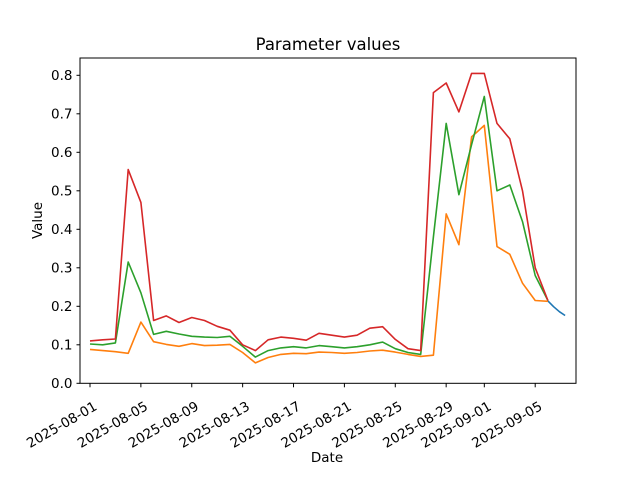  I want to click on y-axis-ticks: 0.0 0.1 0.2 0.3 0.4 0.5 0.6 0.7 0.8, so click(65, 230).